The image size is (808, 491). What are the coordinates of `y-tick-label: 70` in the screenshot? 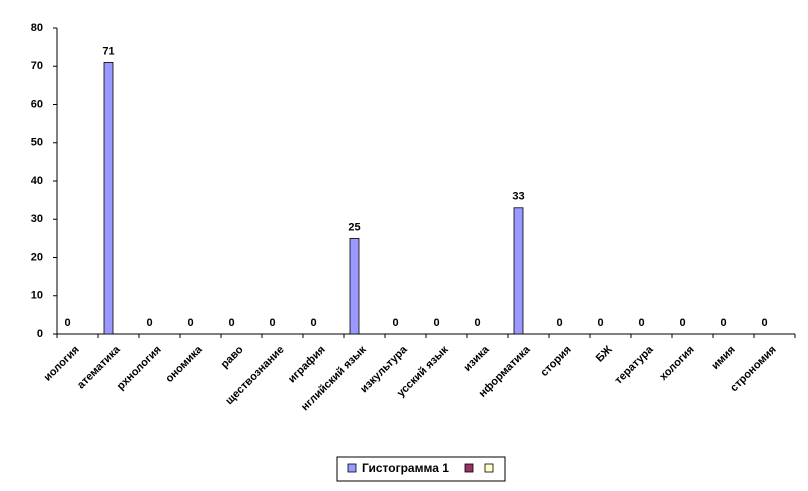 It's located at (37, 66).